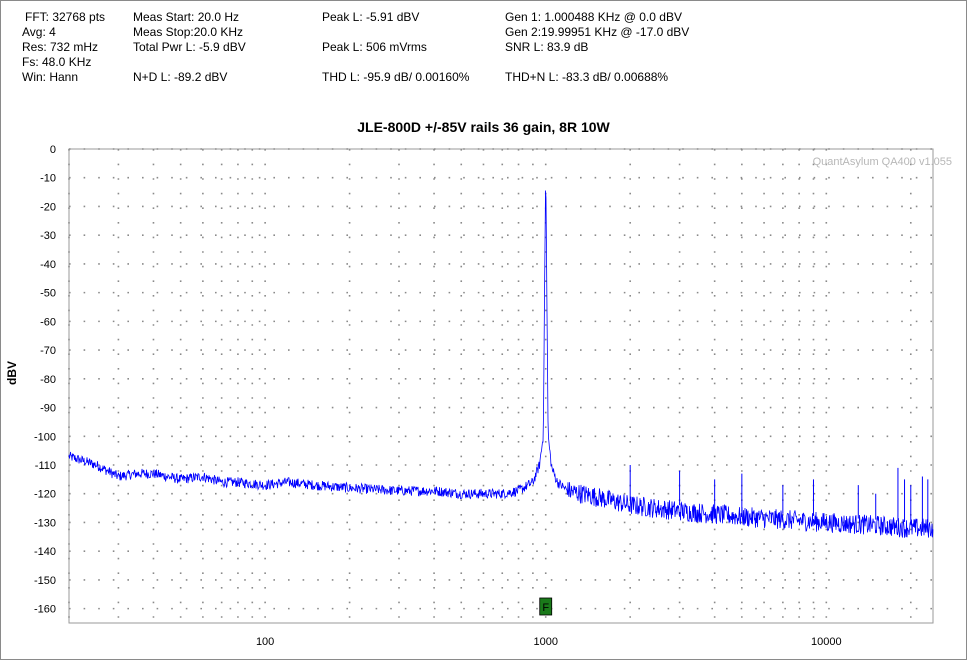 This screenshot has width=967, height=660. Describe the element at coordinates (188, 32) in the screenshot. I see `stat-meas-stop: Meas Stop:20.0 KHz` at that location.